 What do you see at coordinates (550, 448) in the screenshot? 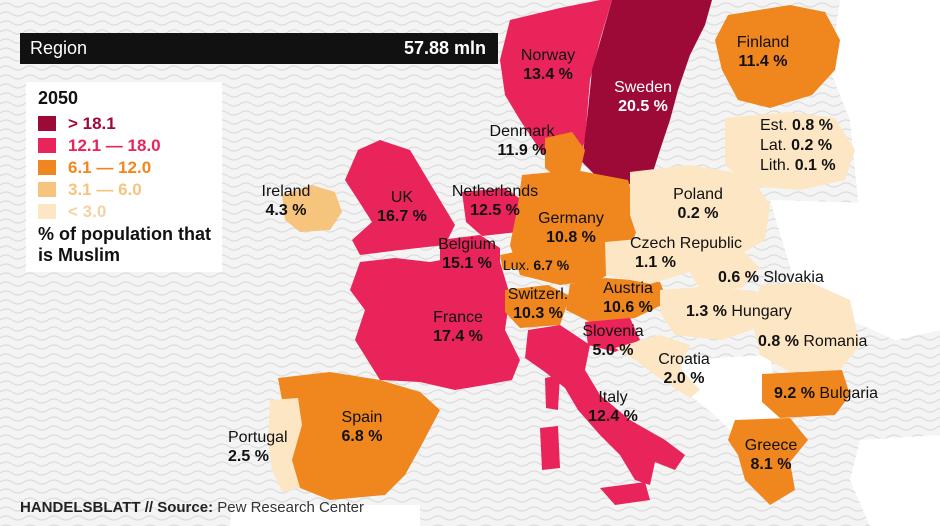
I see `island-sardinia` at bounding box center [550, 448].